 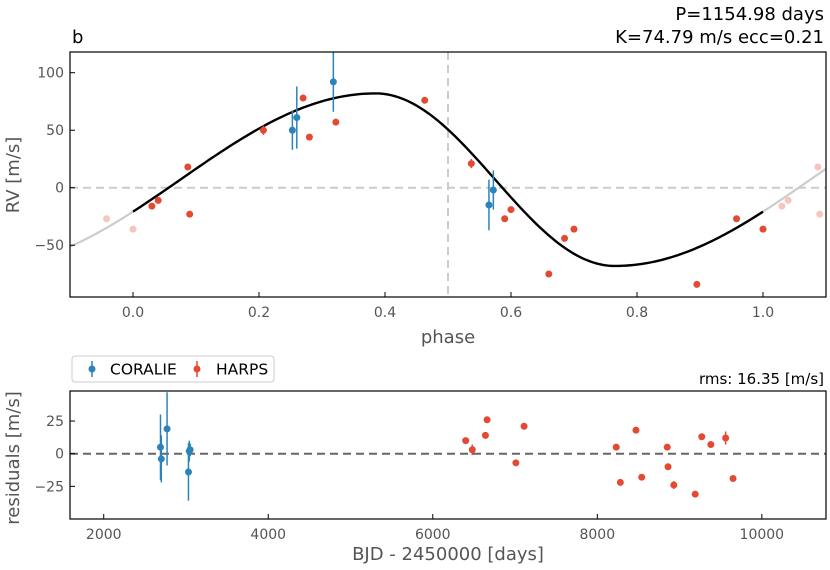 I want to click on legend-entry-coralie: CORALIE, so click(x=132, y=370).